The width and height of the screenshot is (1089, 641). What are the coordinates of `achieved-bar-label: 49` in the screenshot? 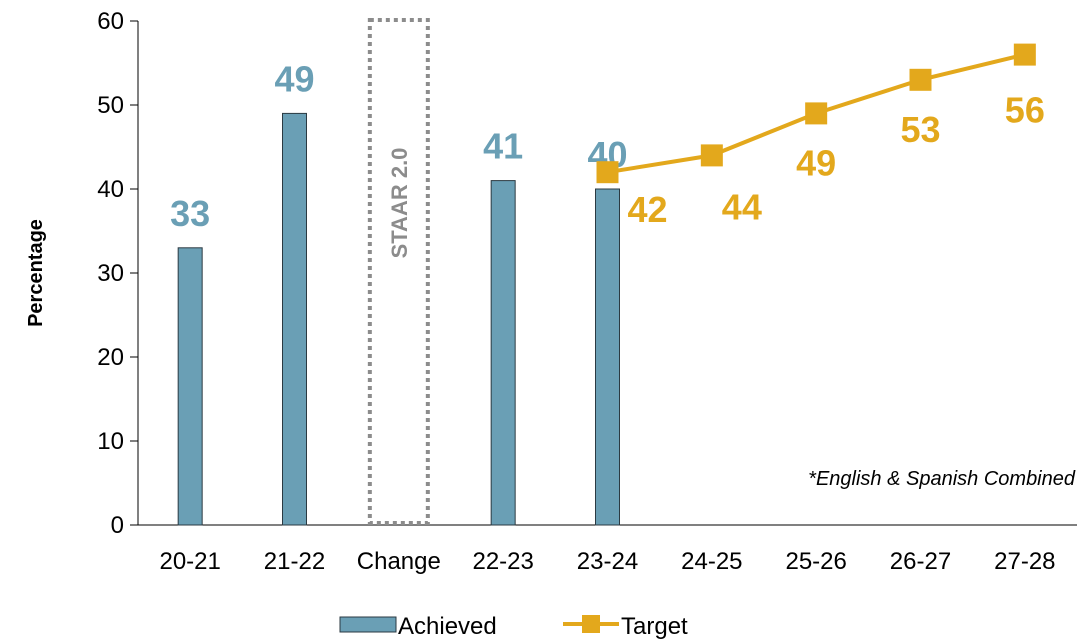 It's located at (294, 78).